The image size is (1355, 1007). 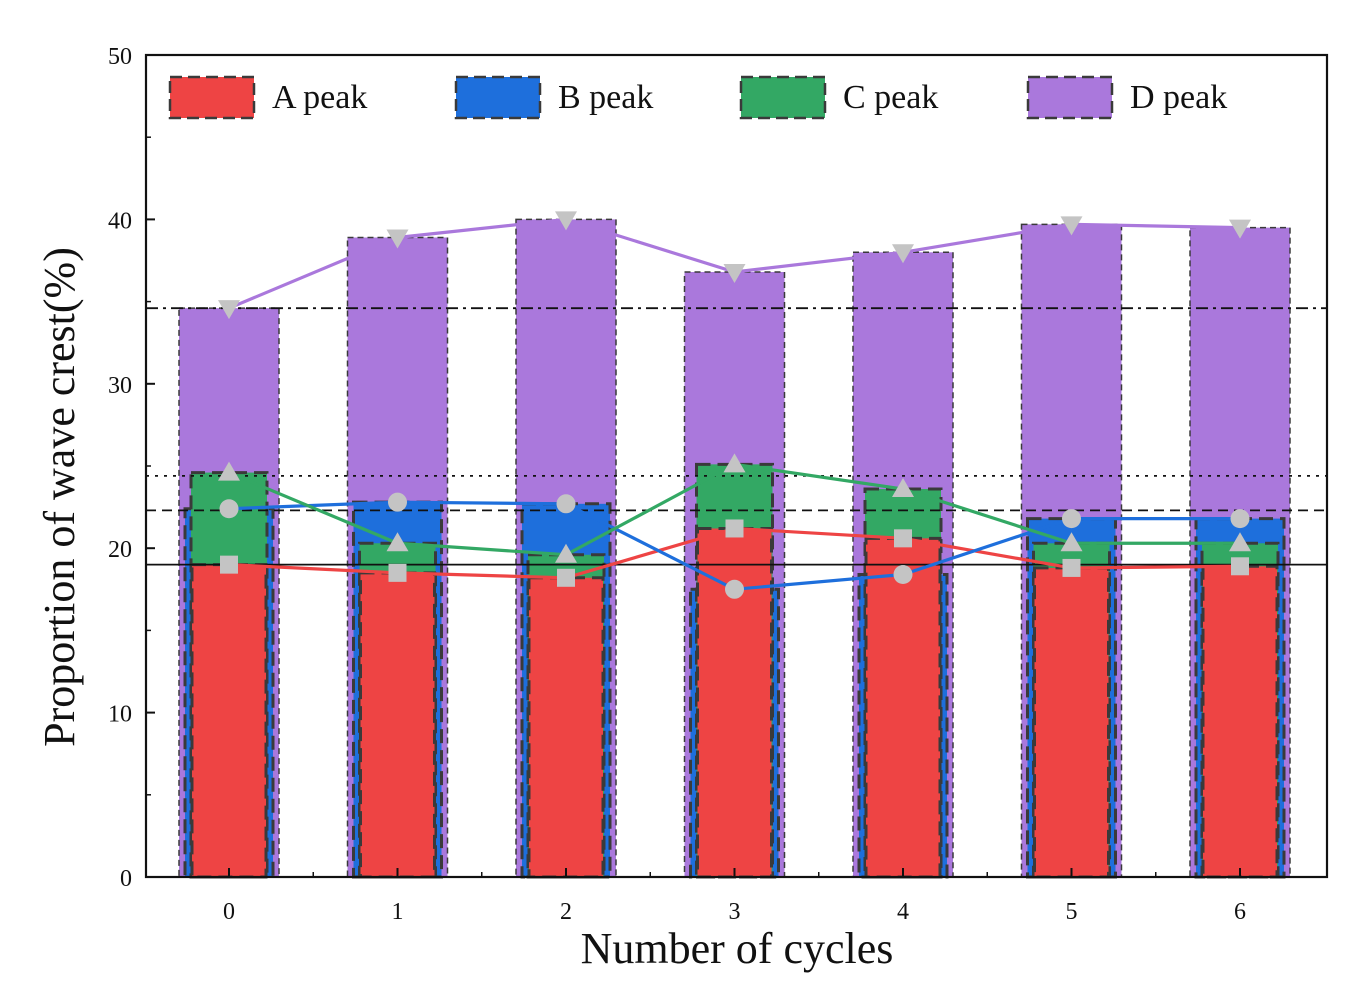 I want to click on y-tick-label-20: 20, so click(x=120, y=550).